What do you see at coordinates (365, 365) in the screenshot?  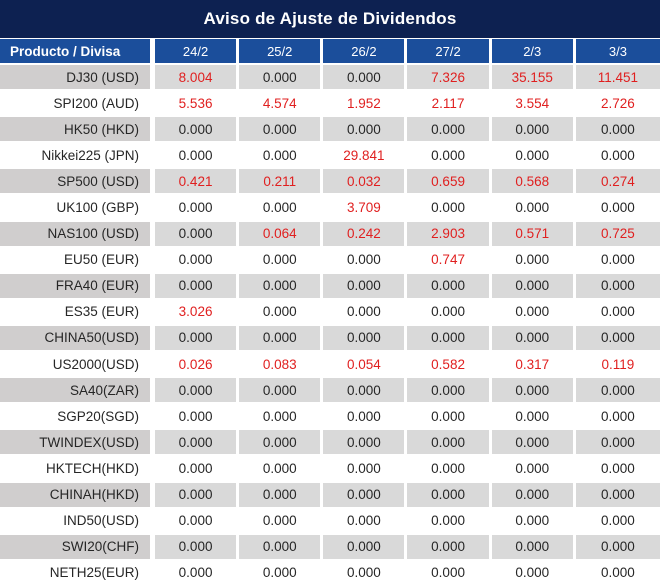 I see `value-cell: 0.054` at bounding box center [365, 365].